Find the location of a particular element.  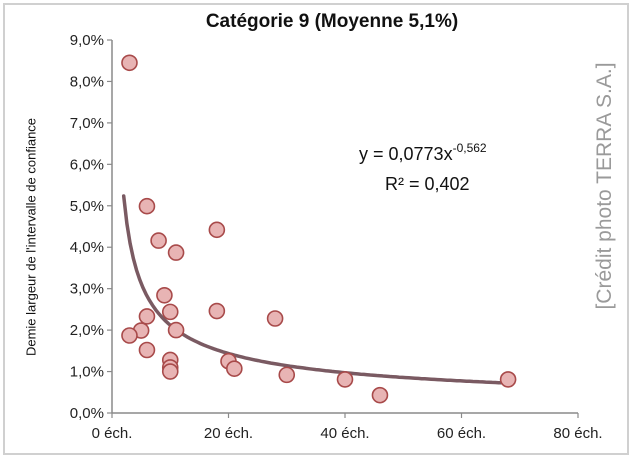

y-tick-label: 4,0% is located at coordinates (87, 247).